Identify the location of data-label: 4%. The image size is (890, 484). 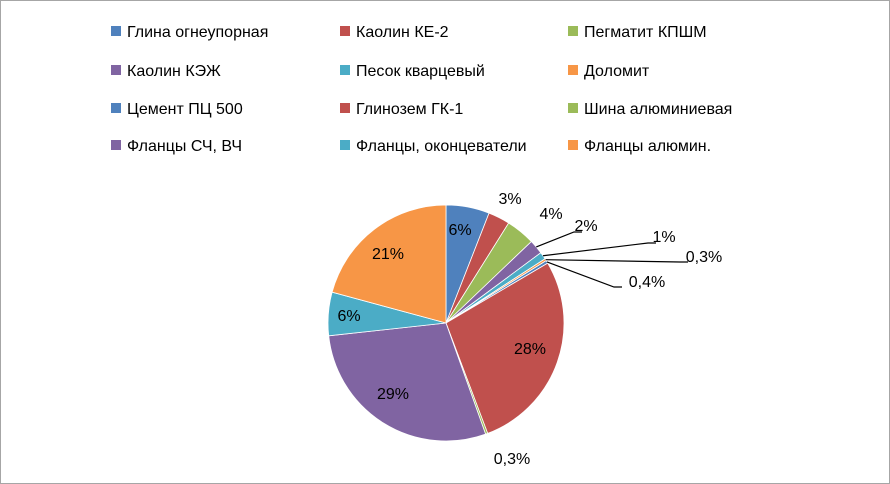
(550, 214).